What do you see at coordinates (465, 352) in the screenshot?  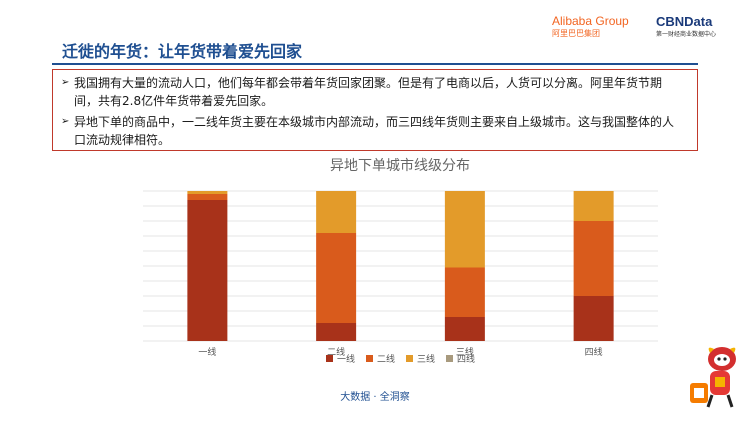 I see `x-tick-label: 三线` at bounding box center [465, 352].